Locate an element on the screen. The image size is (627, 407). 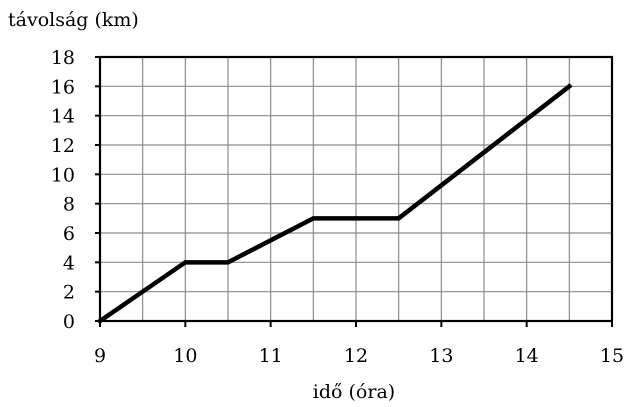
y-tick-label: 16 is located at coordinates (63, 87).